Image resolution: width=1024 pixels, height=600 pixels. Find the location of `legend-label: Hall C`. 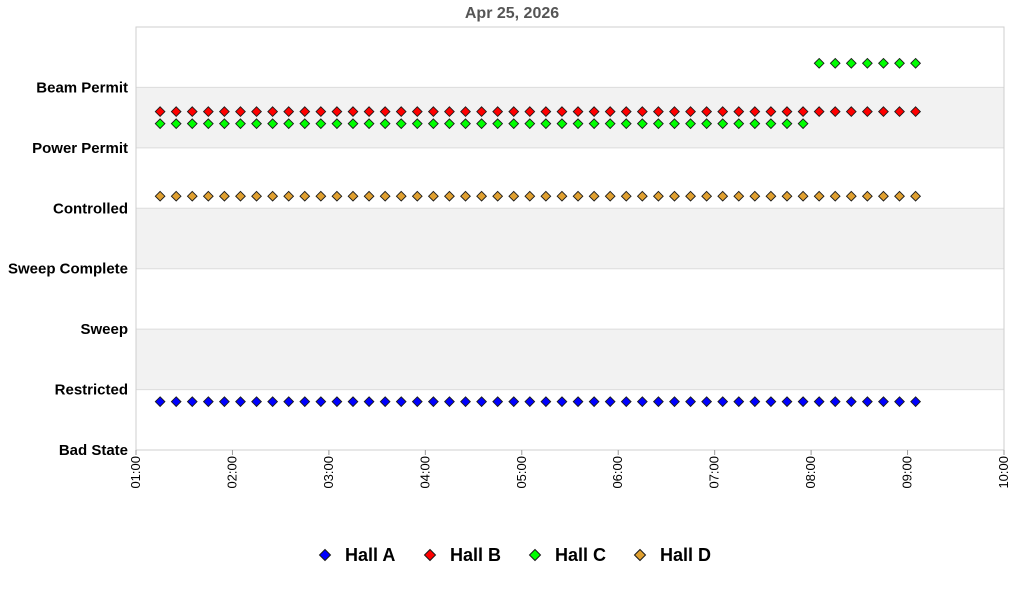

legend-label: Hall C is located at coordinates (580, 555).